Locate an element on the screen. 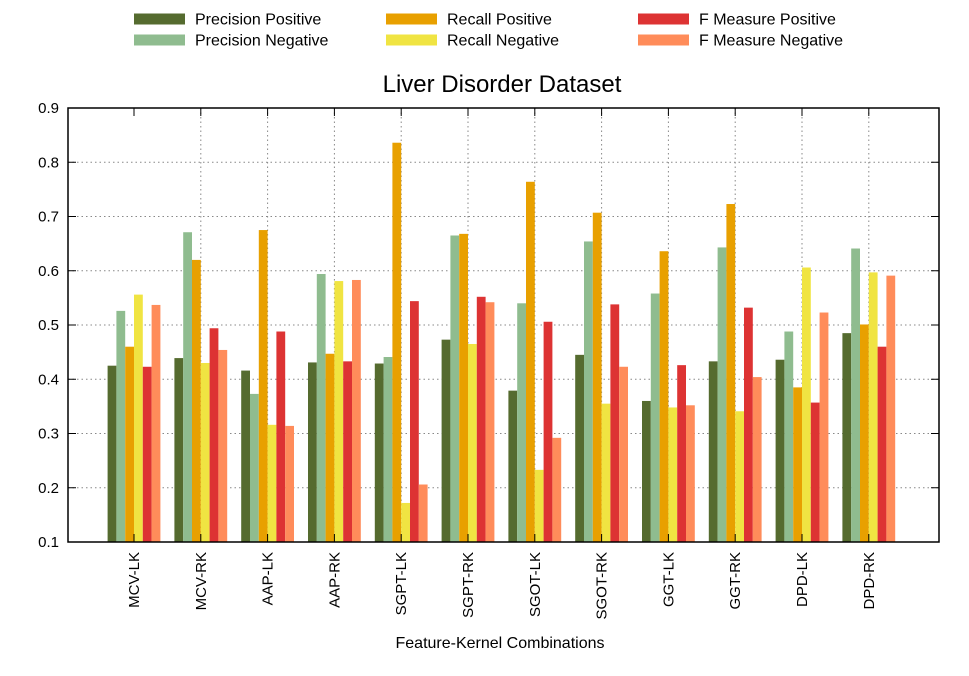  y-tick-label: 0.2 is located at coordinates (48, 488).